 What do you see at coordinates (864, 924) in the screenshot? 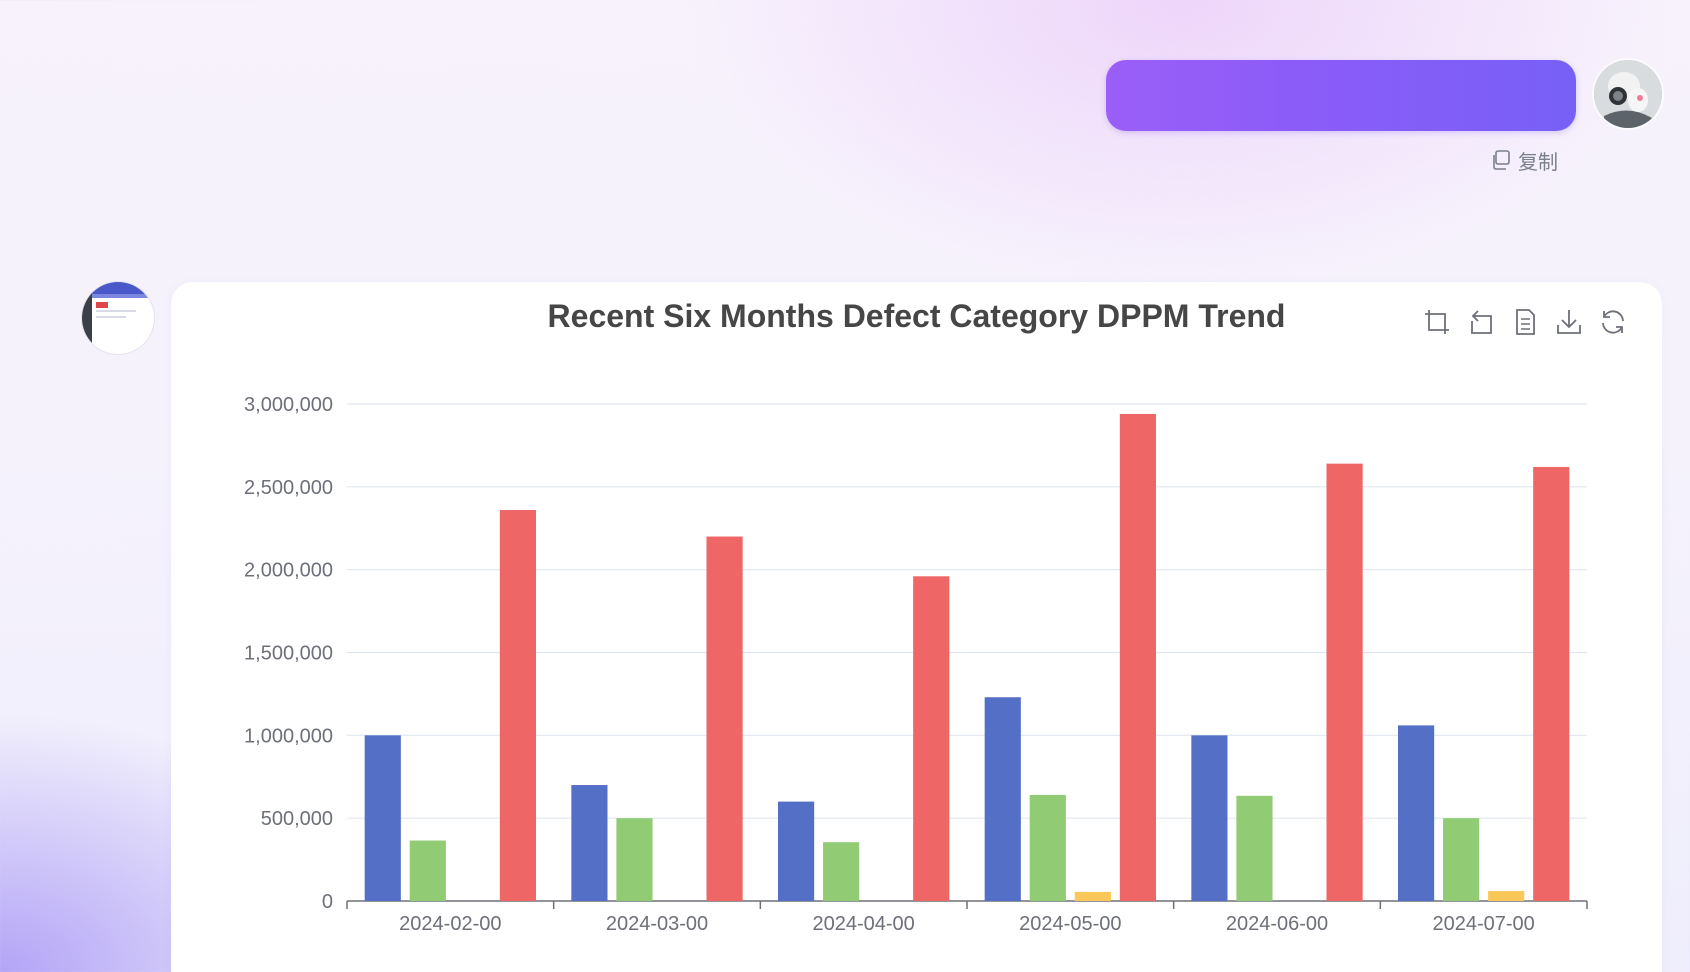
I see `x-tick-label: 2024-04-00` at bounding box center [864, 924].